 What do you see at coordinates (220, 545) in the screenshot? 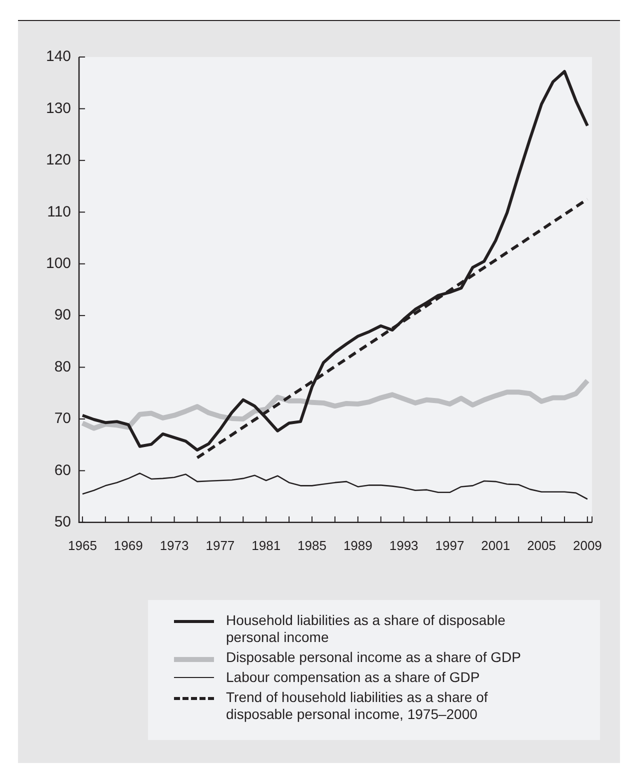
I see `x-tick-label: 1977` at bounding box center [220, 545].